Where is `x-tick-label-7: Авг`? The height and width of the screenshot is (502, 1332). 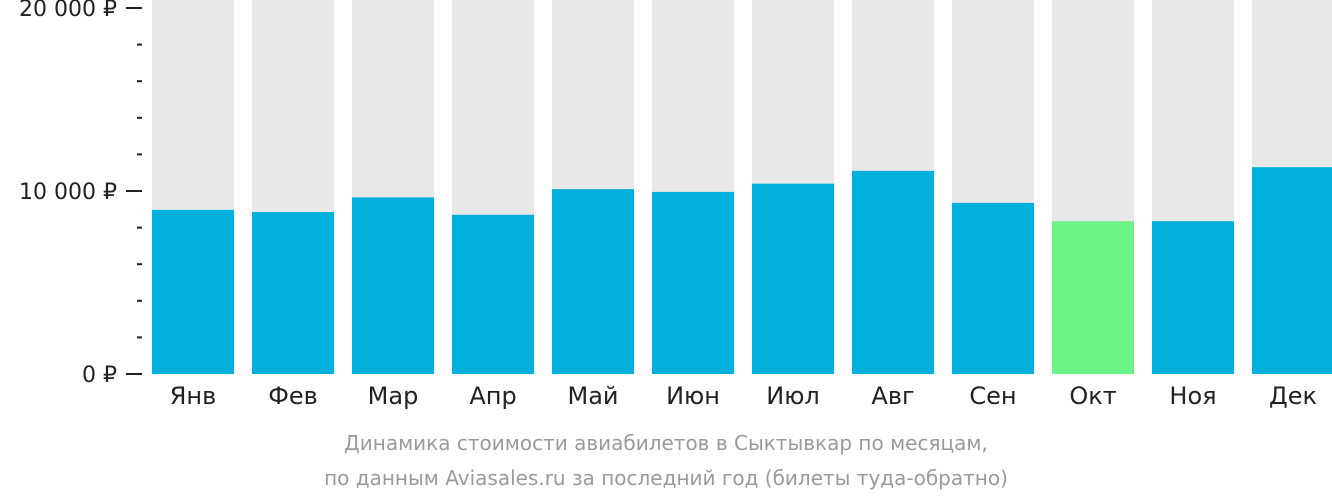 x-tick-label-7: Авг is located at coordinates (892, 396).